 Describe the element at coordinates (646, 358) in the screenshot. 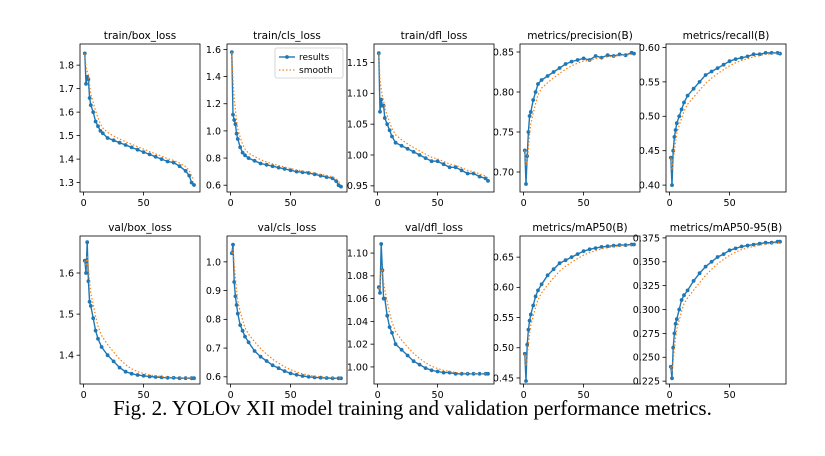

I see `y-tick-label: 0.250` at that location.